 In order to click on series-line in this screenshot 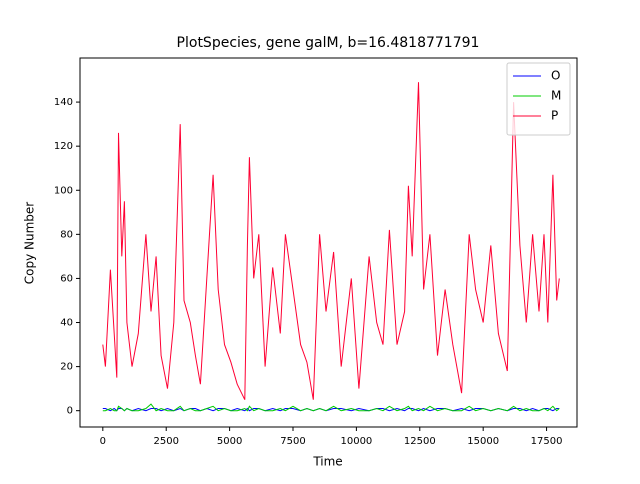, I will do `click(331, 407)`.